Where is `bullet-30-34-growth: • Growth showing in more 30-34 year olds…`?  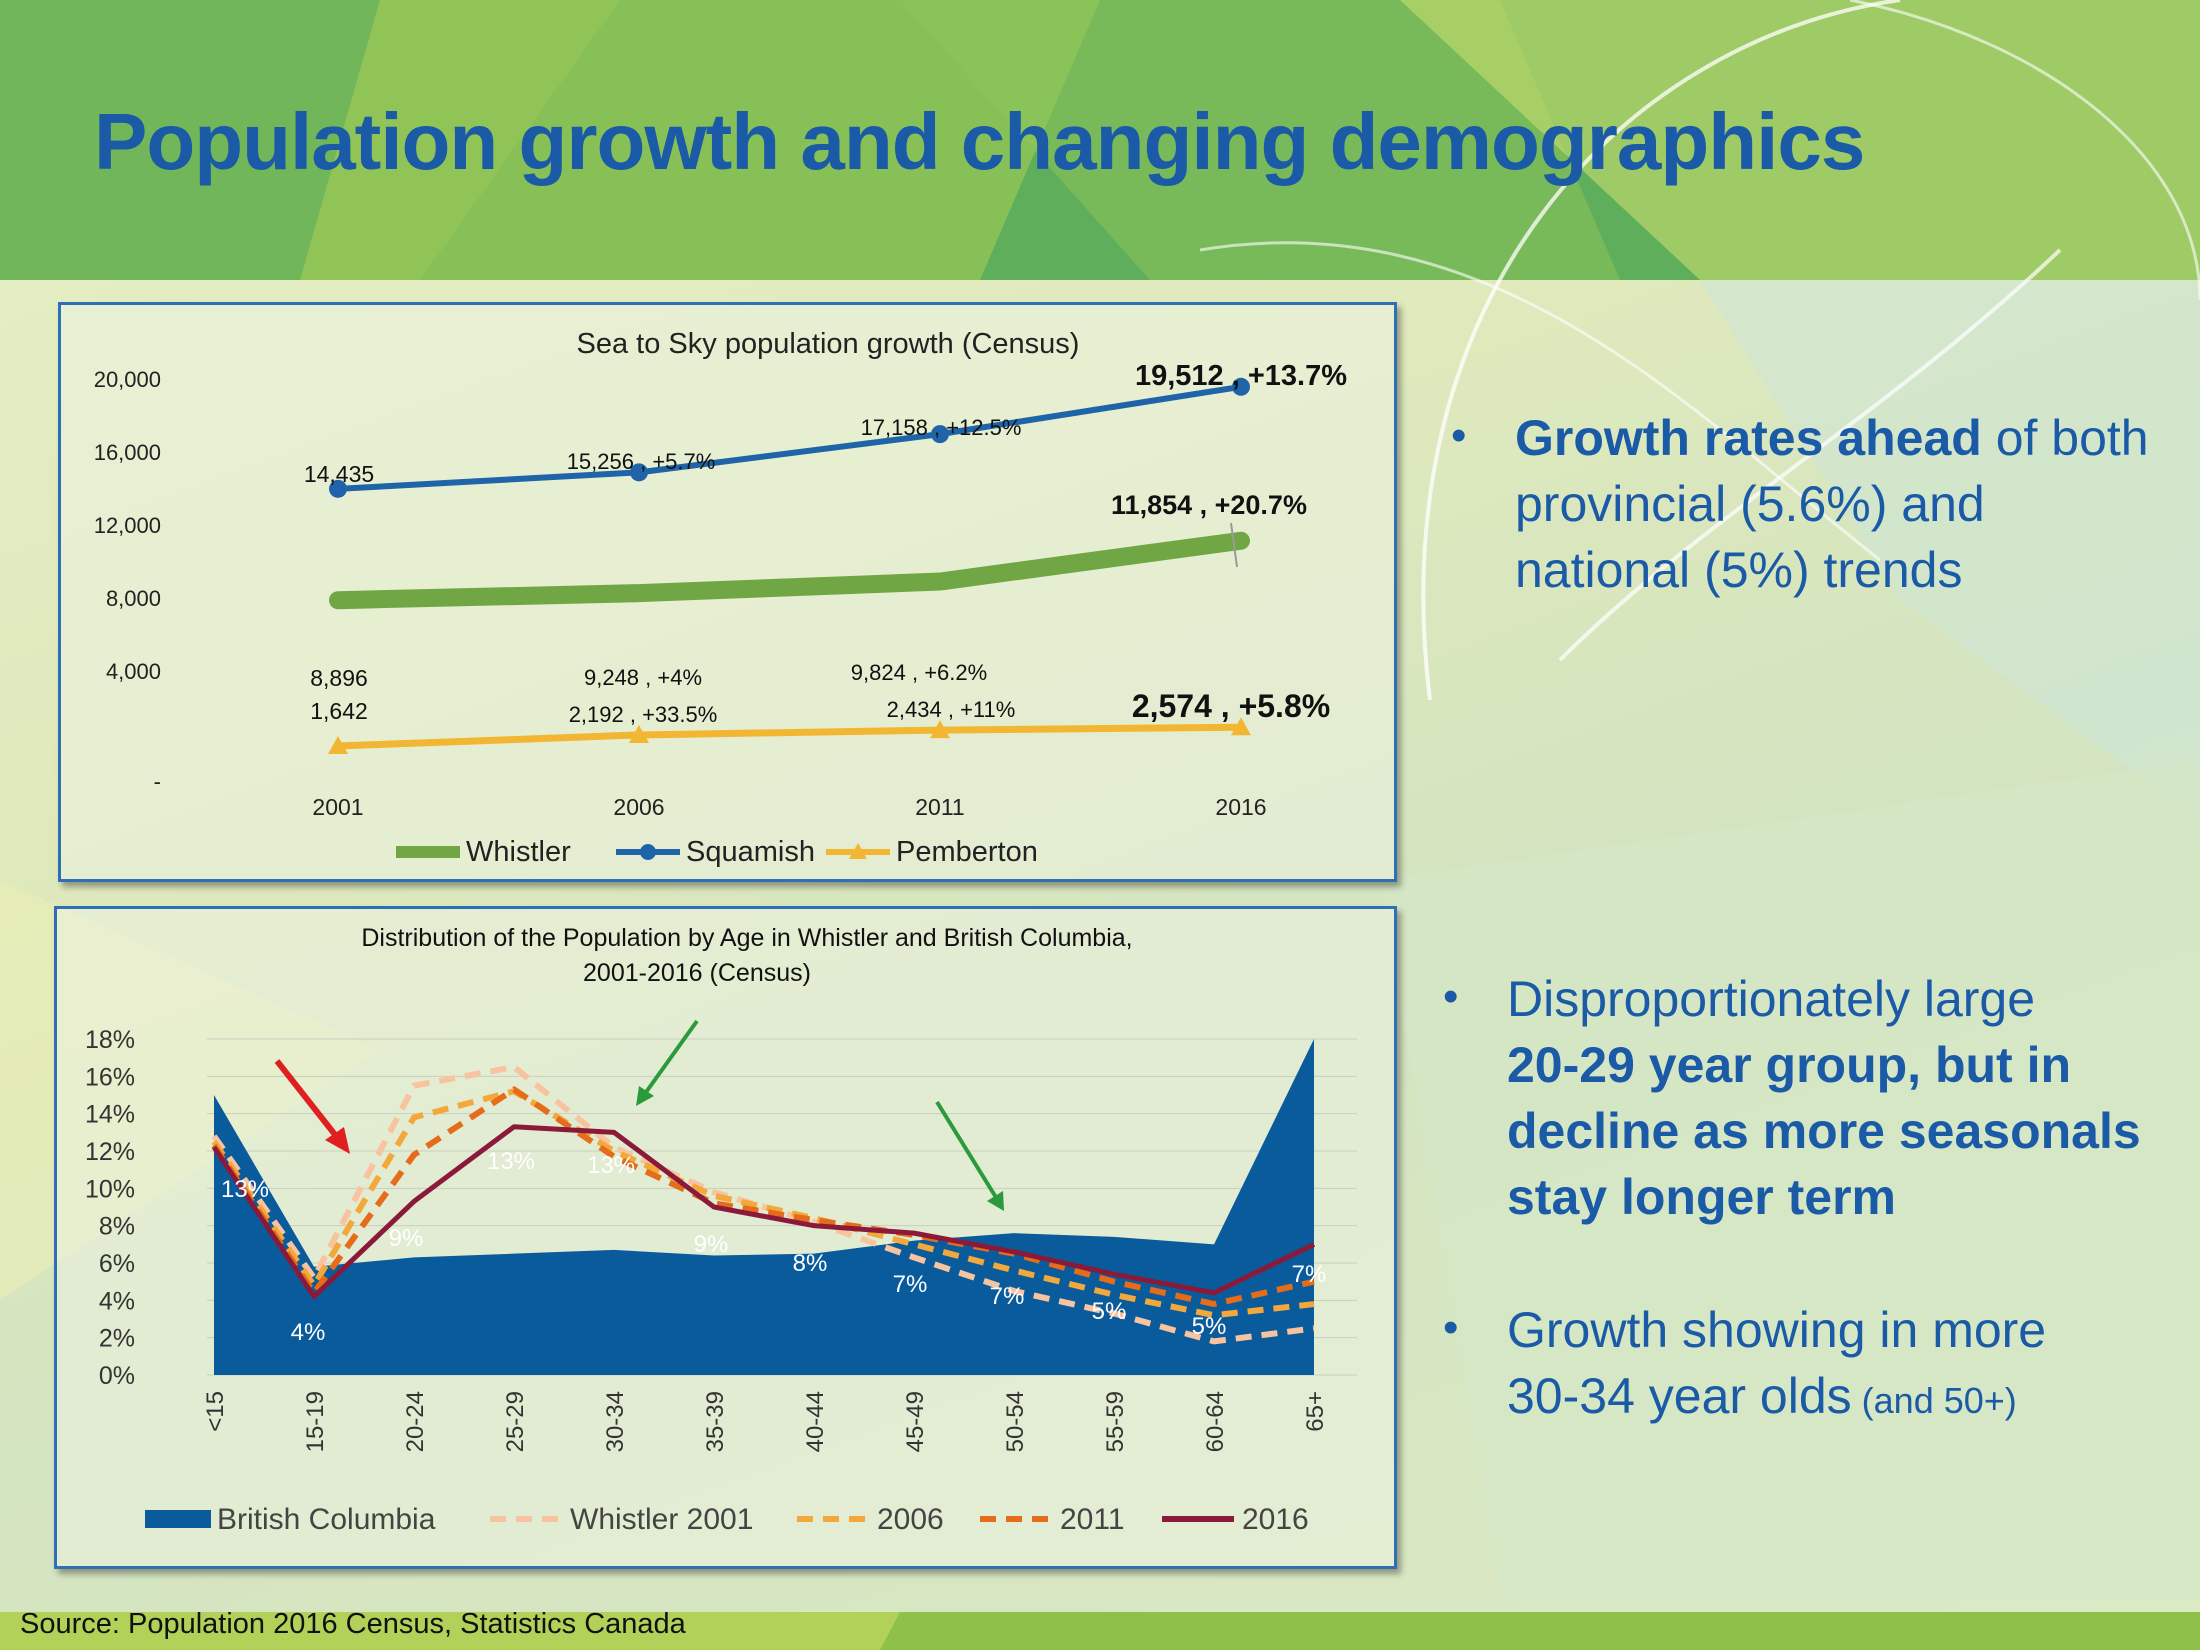 bullet-30-34-growth: • Growth showing in more 30-34 year olds… is located at coordinates (1805, 1365).